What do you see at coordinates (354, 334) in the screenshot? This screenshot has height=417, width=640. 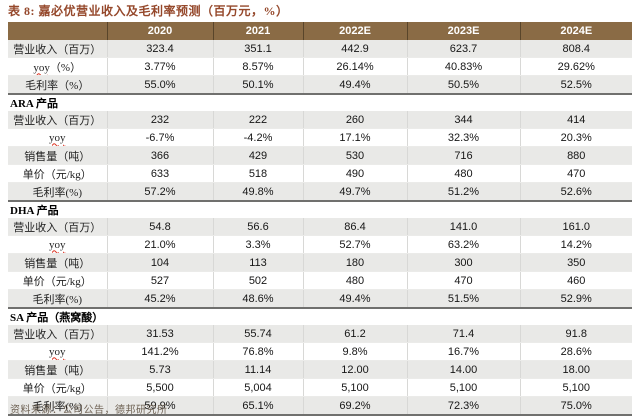 I see `value-cell: 61.2` at bounding box center [354, 334].